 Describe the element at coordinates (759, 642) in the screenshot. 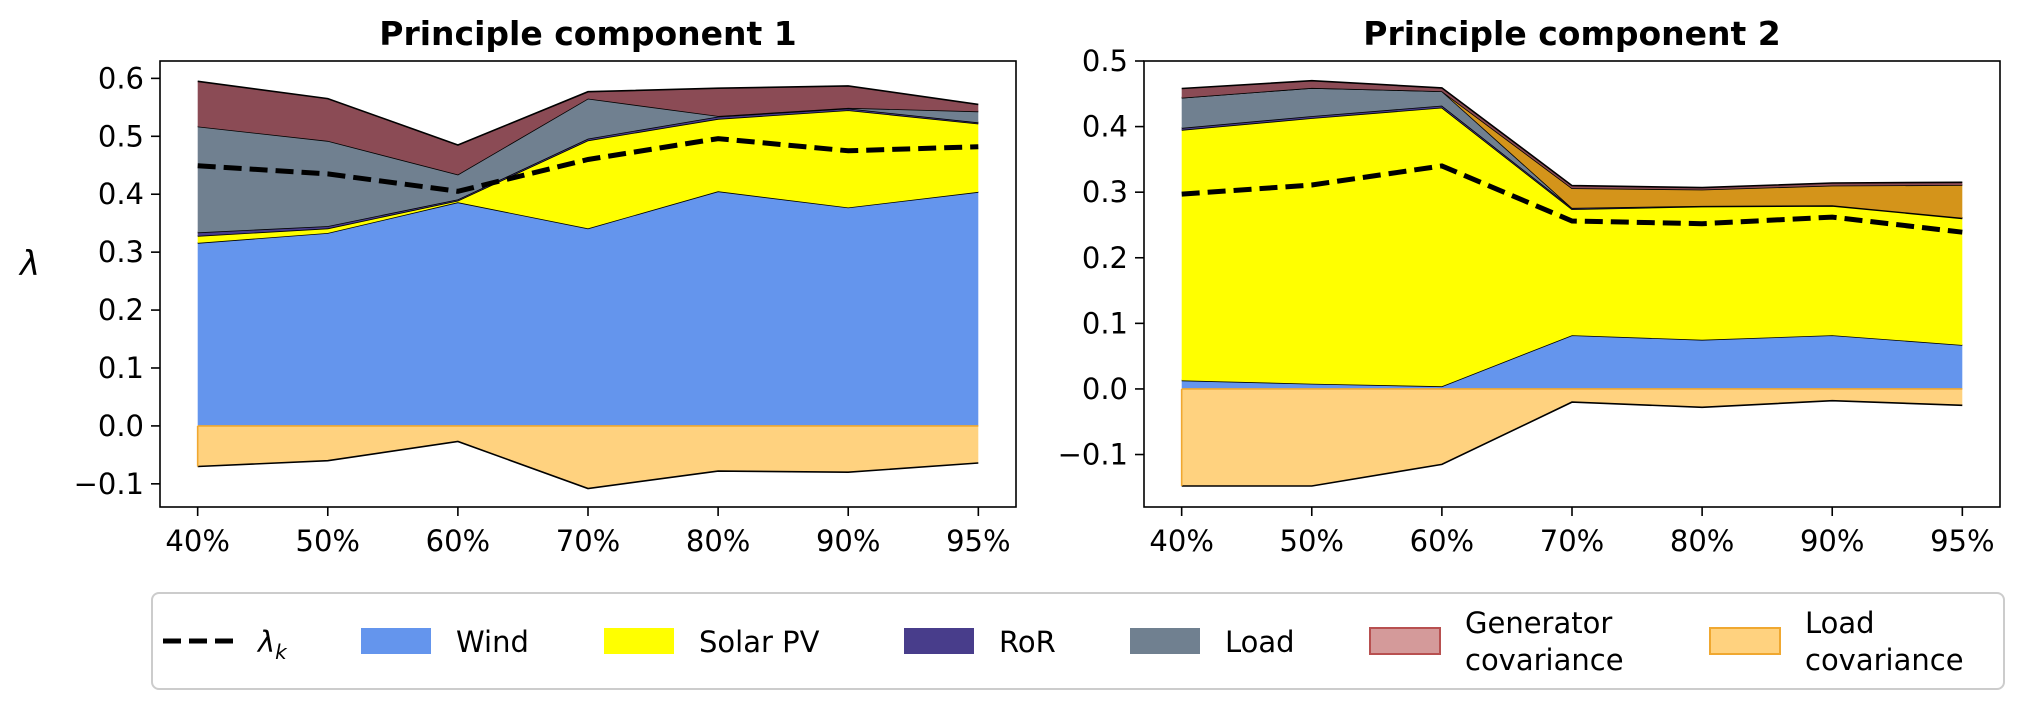

I see `legend-label-solar: Solar PV` at that location.